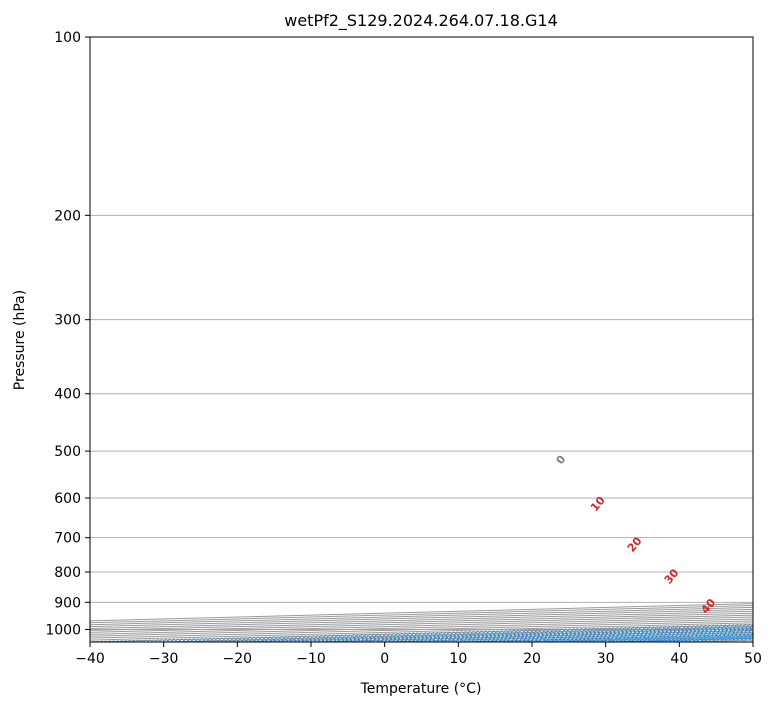 The width and height of the screenshot is (775, 708). Describe the element at coordinates (67, 452) in the screenshot. I see `y-tick-label: 500` at that location.